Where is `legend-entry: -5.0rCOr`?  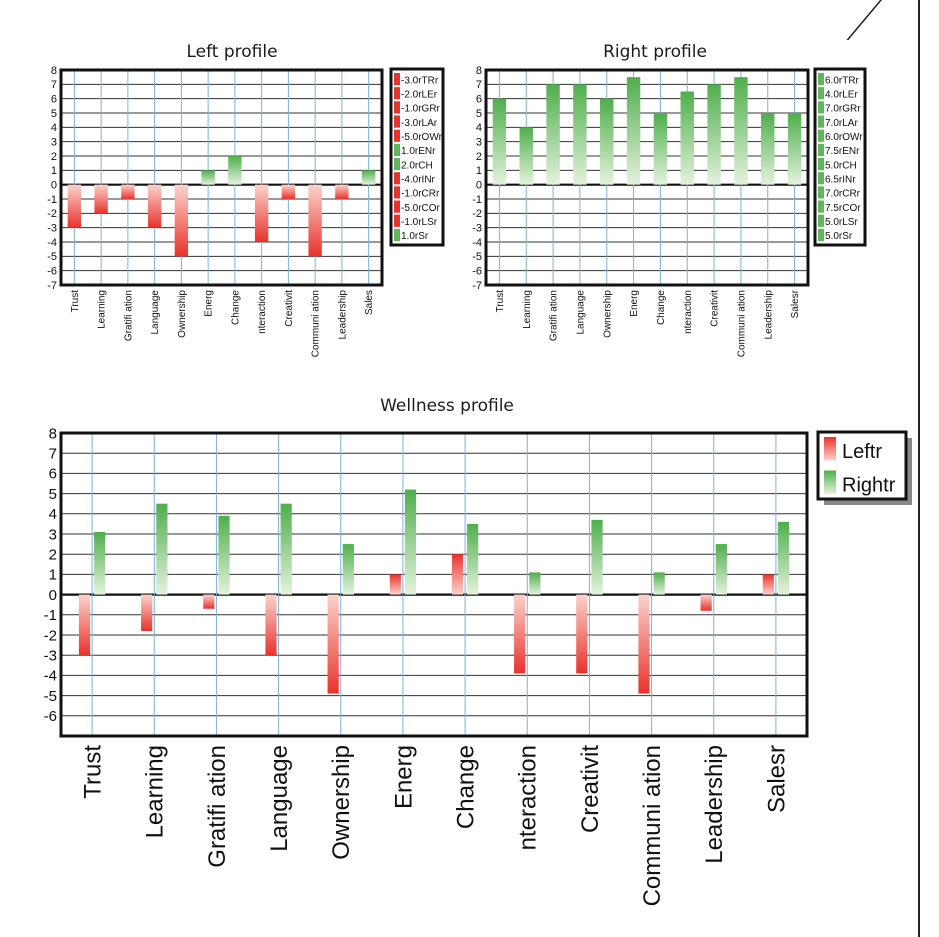
legend-entry: -5.0rCOr is located at coordinates (421, 208).